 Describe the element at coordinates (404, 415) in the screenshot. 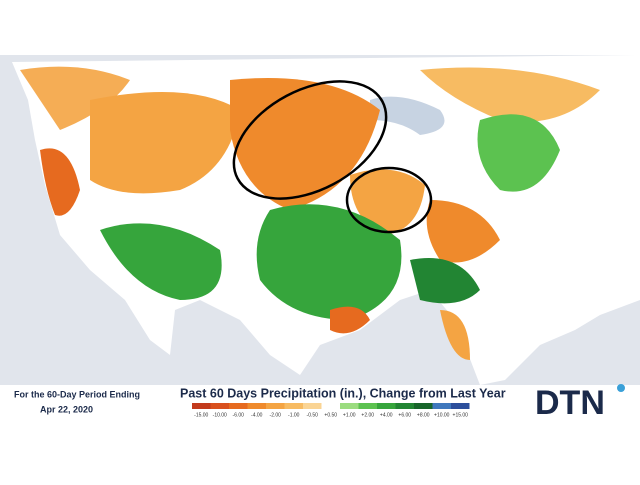

I see `legend-label: +6.00` at that location.